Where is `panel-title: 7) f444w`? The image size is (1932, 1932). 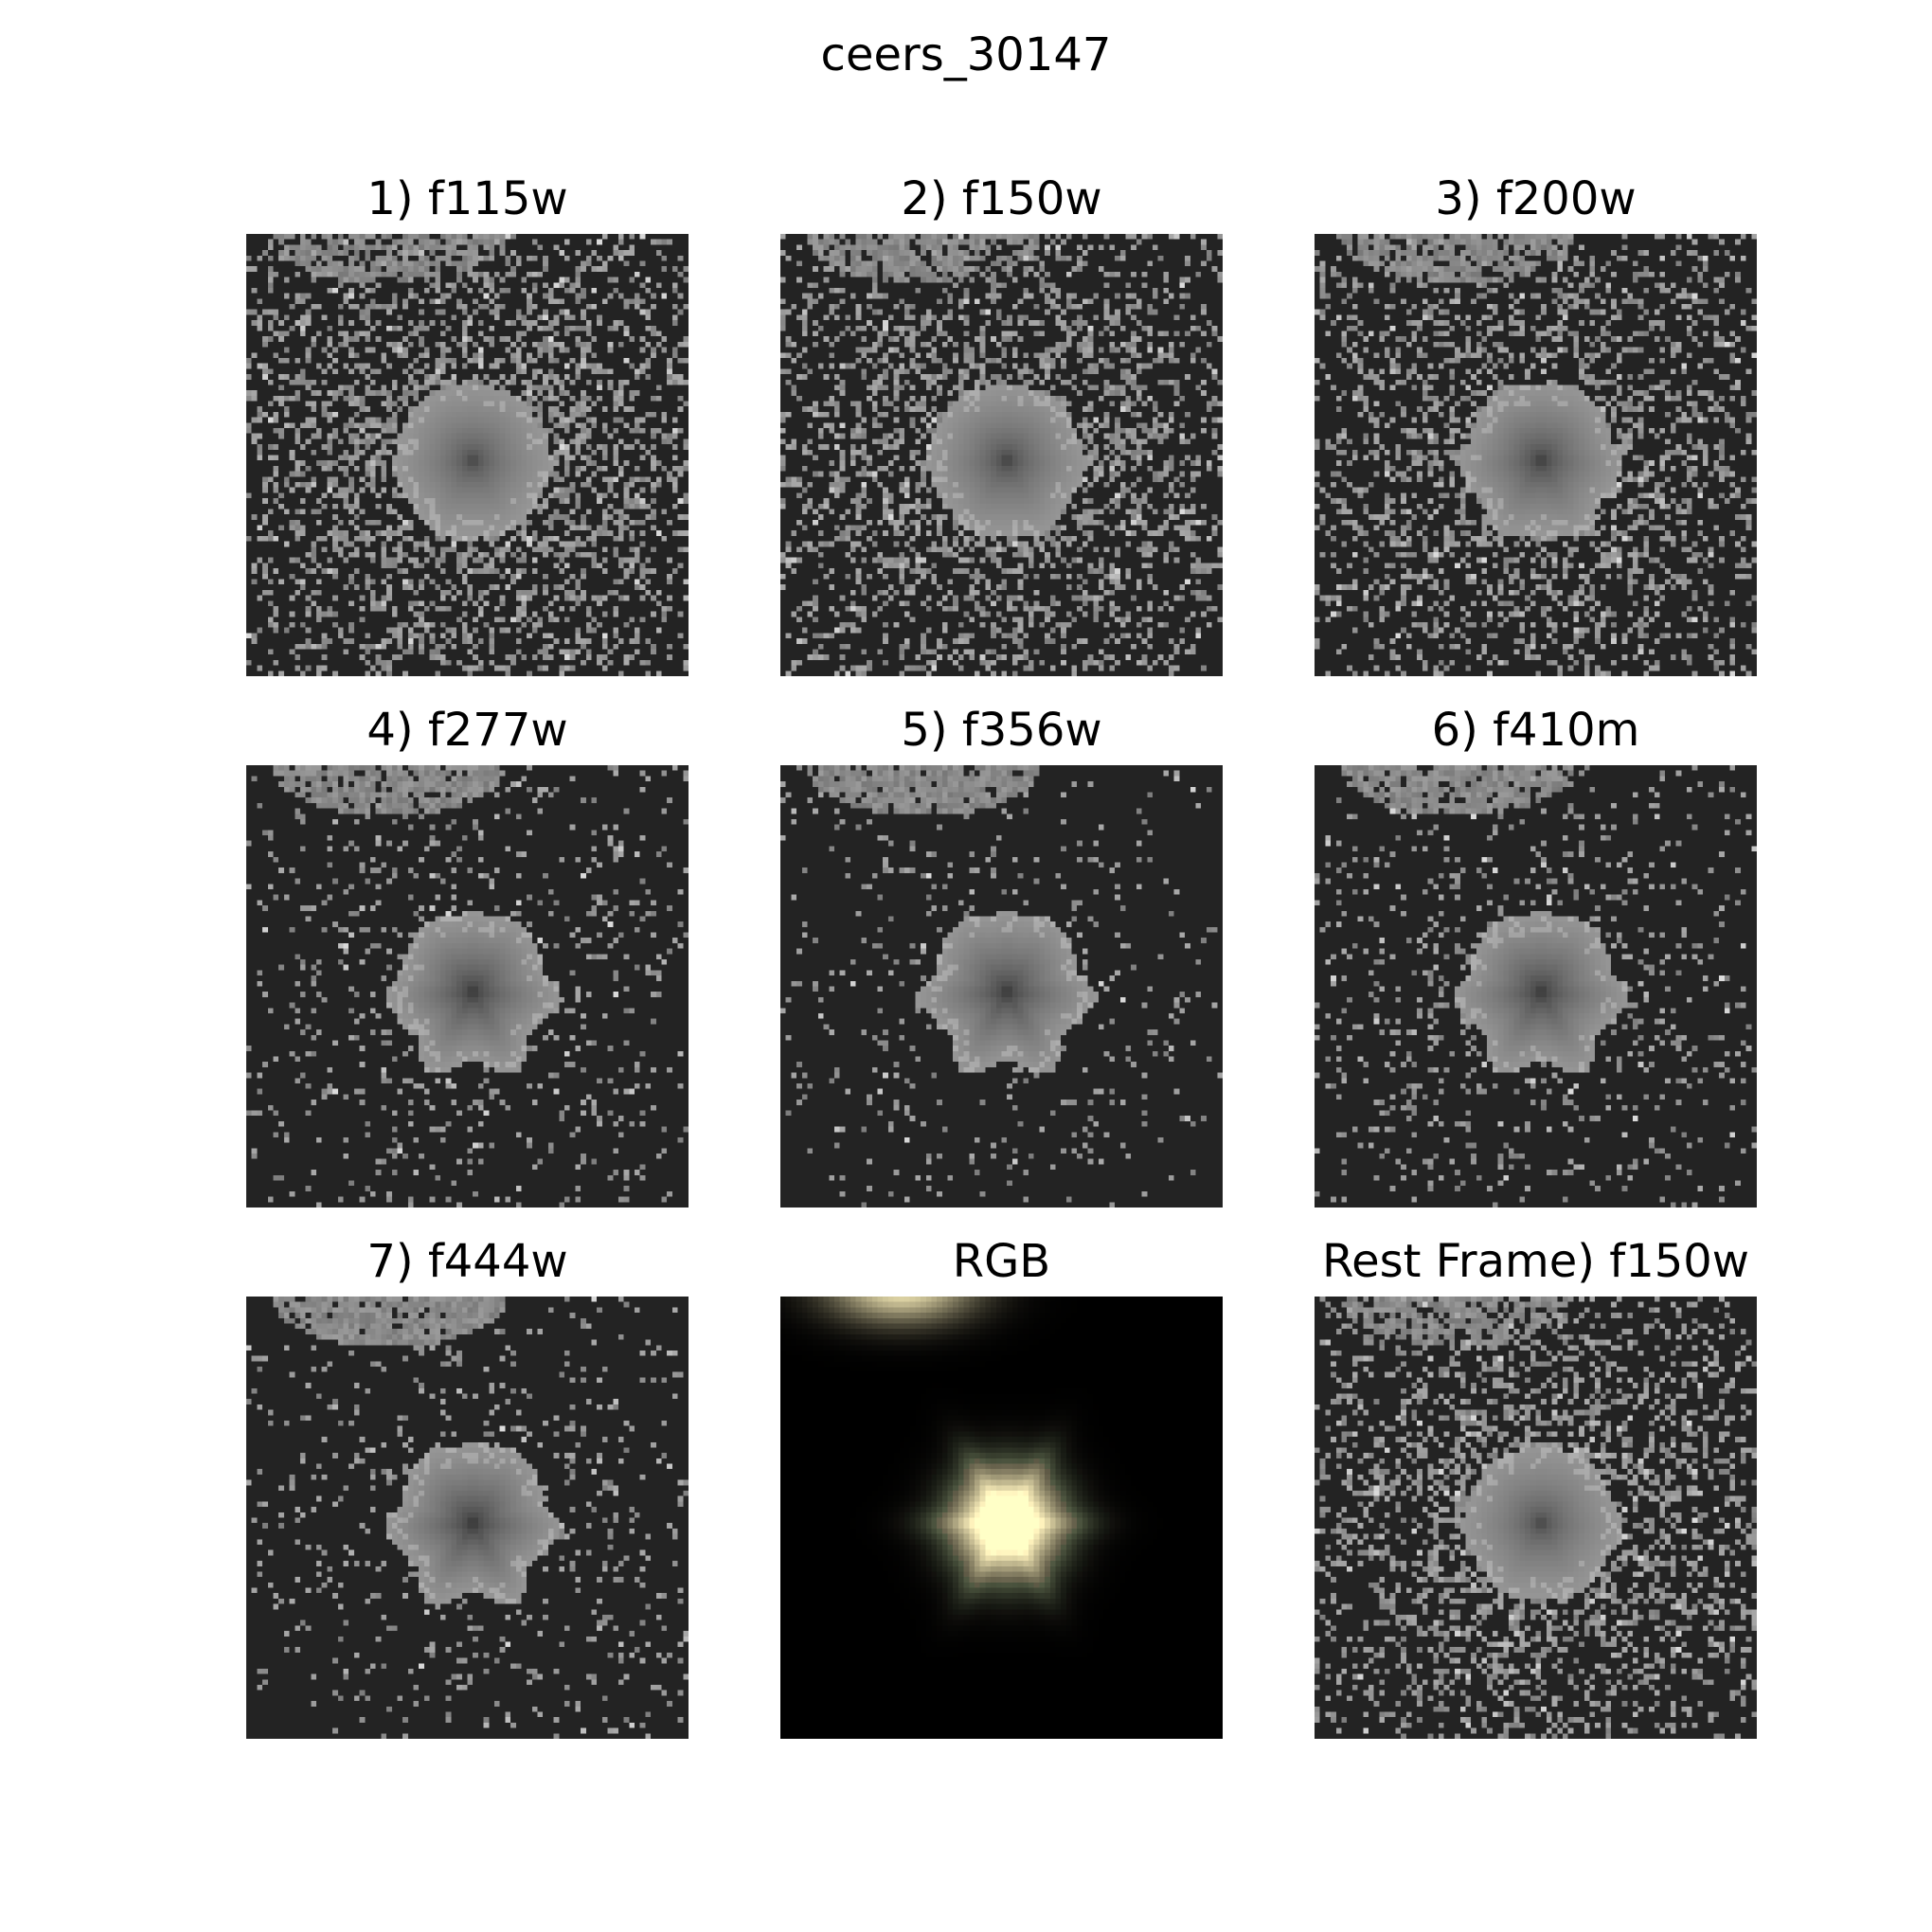
panel-title: 7) f444w is located at coordinates (467, 1261).